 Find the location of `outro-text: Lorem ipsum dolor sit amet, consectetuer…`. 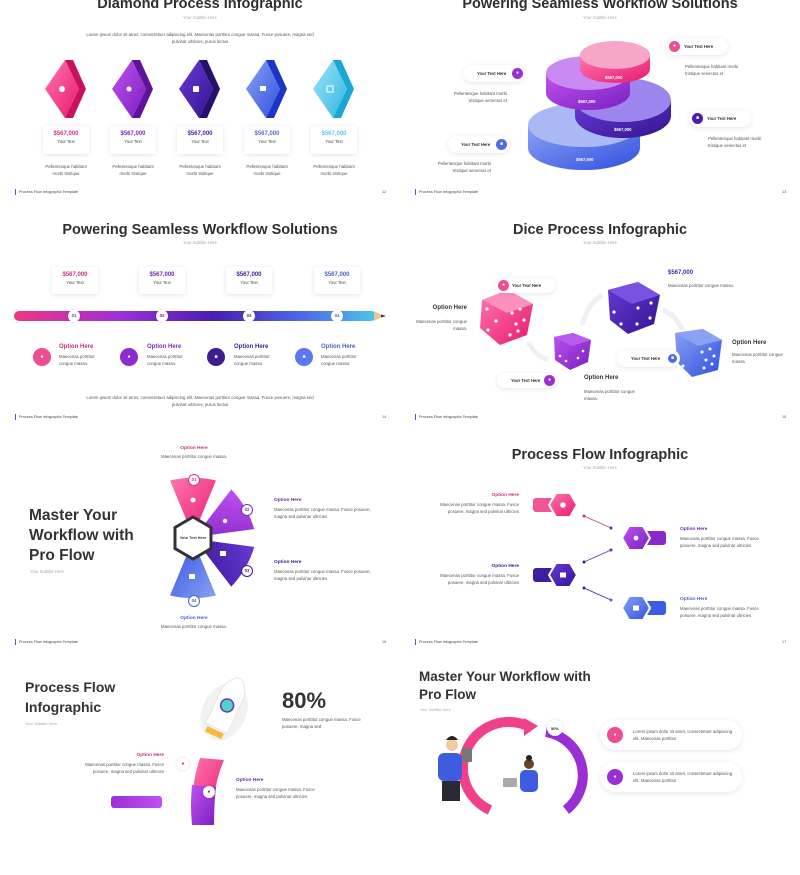

outro-text: Lorem ipsum dolor sit amet, consectetuer… is located at coordinates (200, 401).